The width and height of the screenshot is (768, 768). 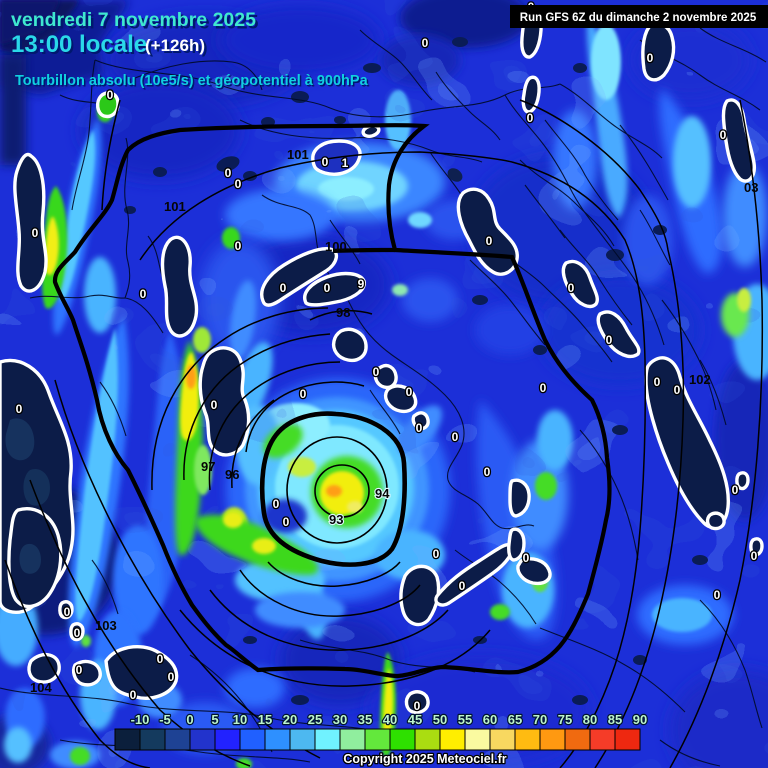 What do you see at coordinates (565, 719) in the screenshot?
I see `svg-text: 75` at bounding box center [565, 719].